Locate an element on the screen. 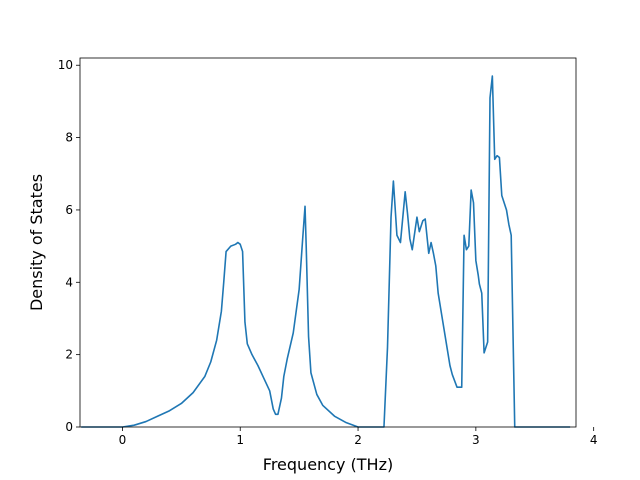 This screenshot has height=480, width=640. y-axis-ticks: 0 2 4 6 8 10 is located at coordinates (69, 246).